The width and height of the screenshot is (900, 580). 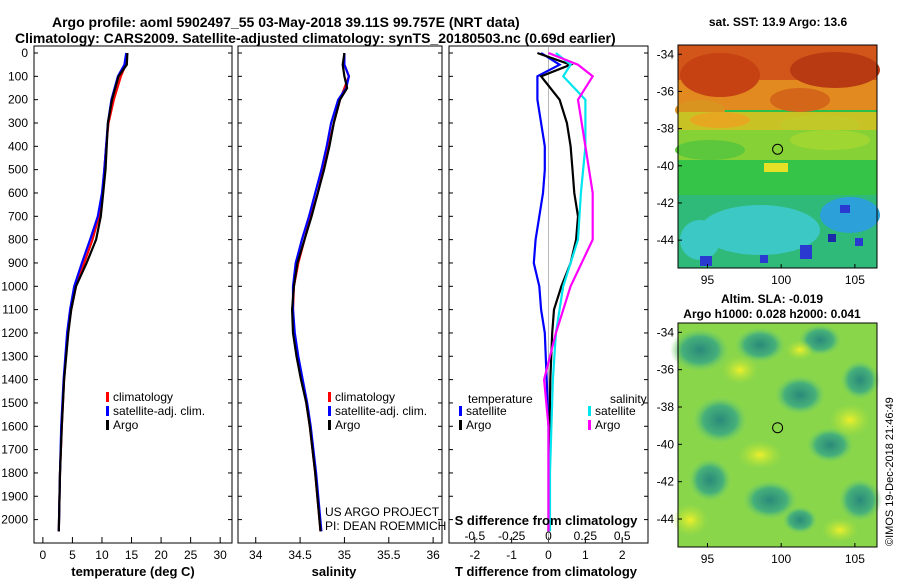 What do you see at coordinates (622, 536) in the screenshot?
I see `s-tick-label: 0.5` at bounding box center [622, 536].